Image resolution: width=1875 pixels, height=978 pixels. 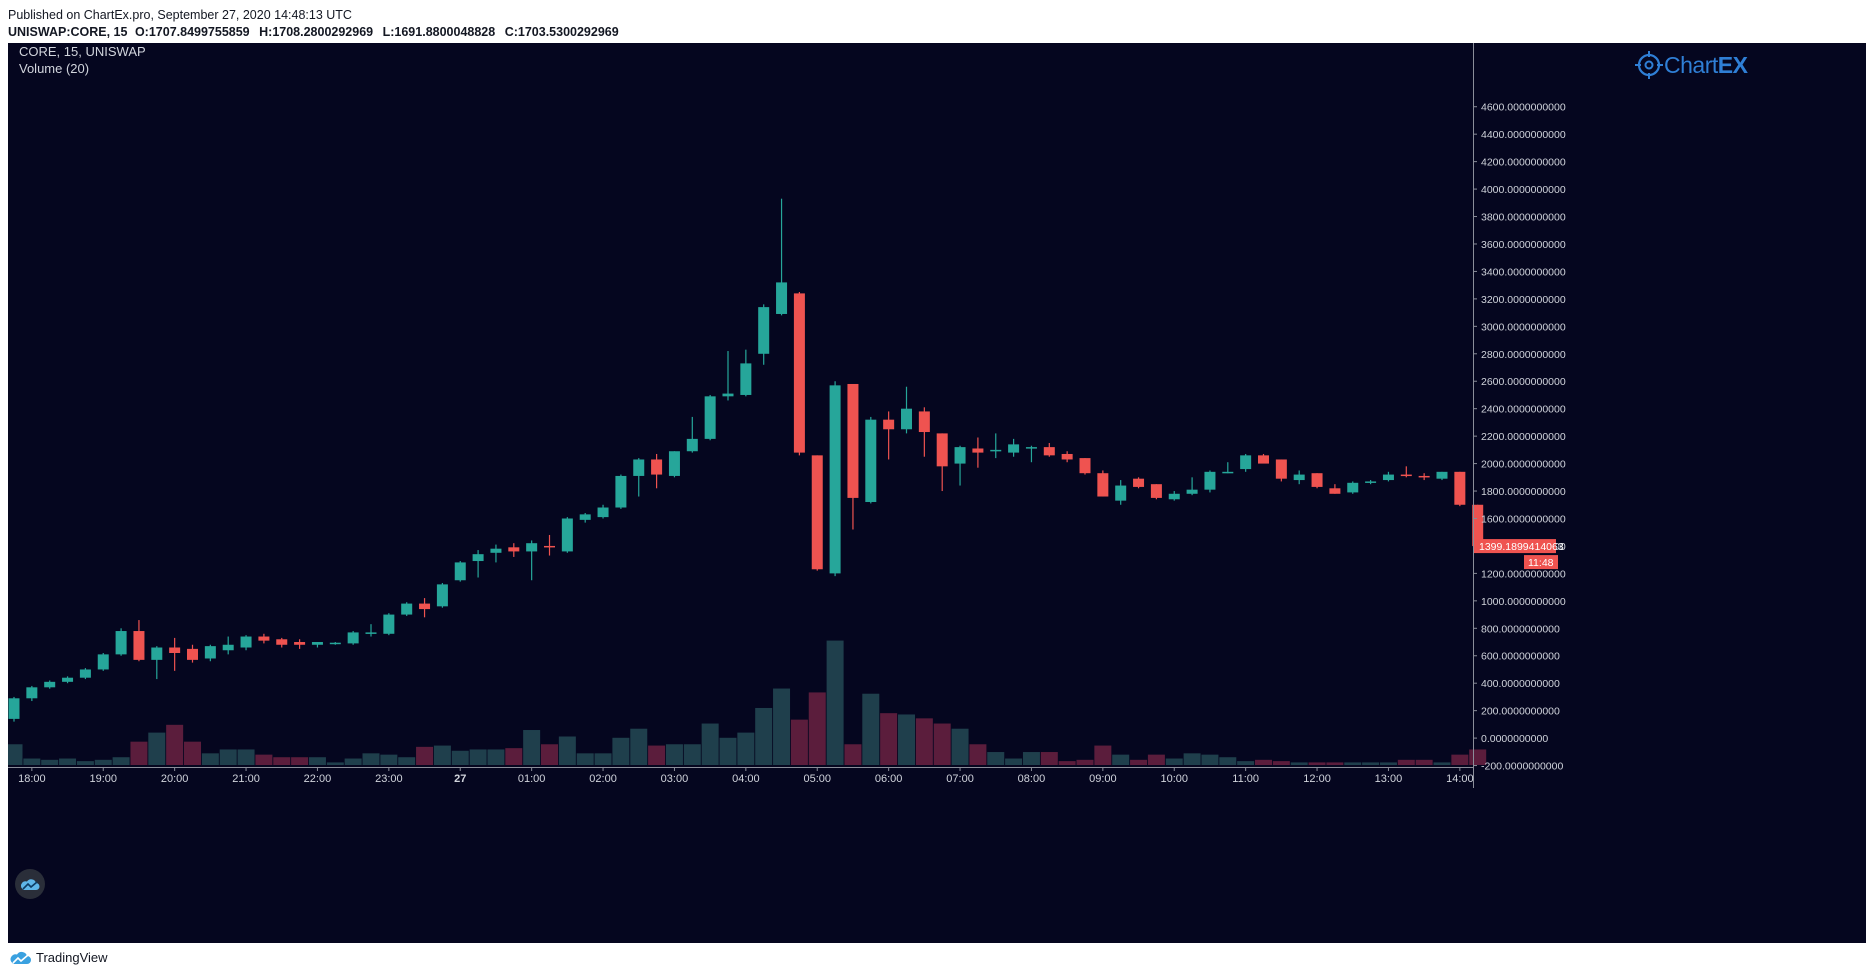 What do you see at coordinates (1523, 272) in the screenshot?
I see `price-tick-label: 3400.0000000000` at bounding box center [1523, 272].